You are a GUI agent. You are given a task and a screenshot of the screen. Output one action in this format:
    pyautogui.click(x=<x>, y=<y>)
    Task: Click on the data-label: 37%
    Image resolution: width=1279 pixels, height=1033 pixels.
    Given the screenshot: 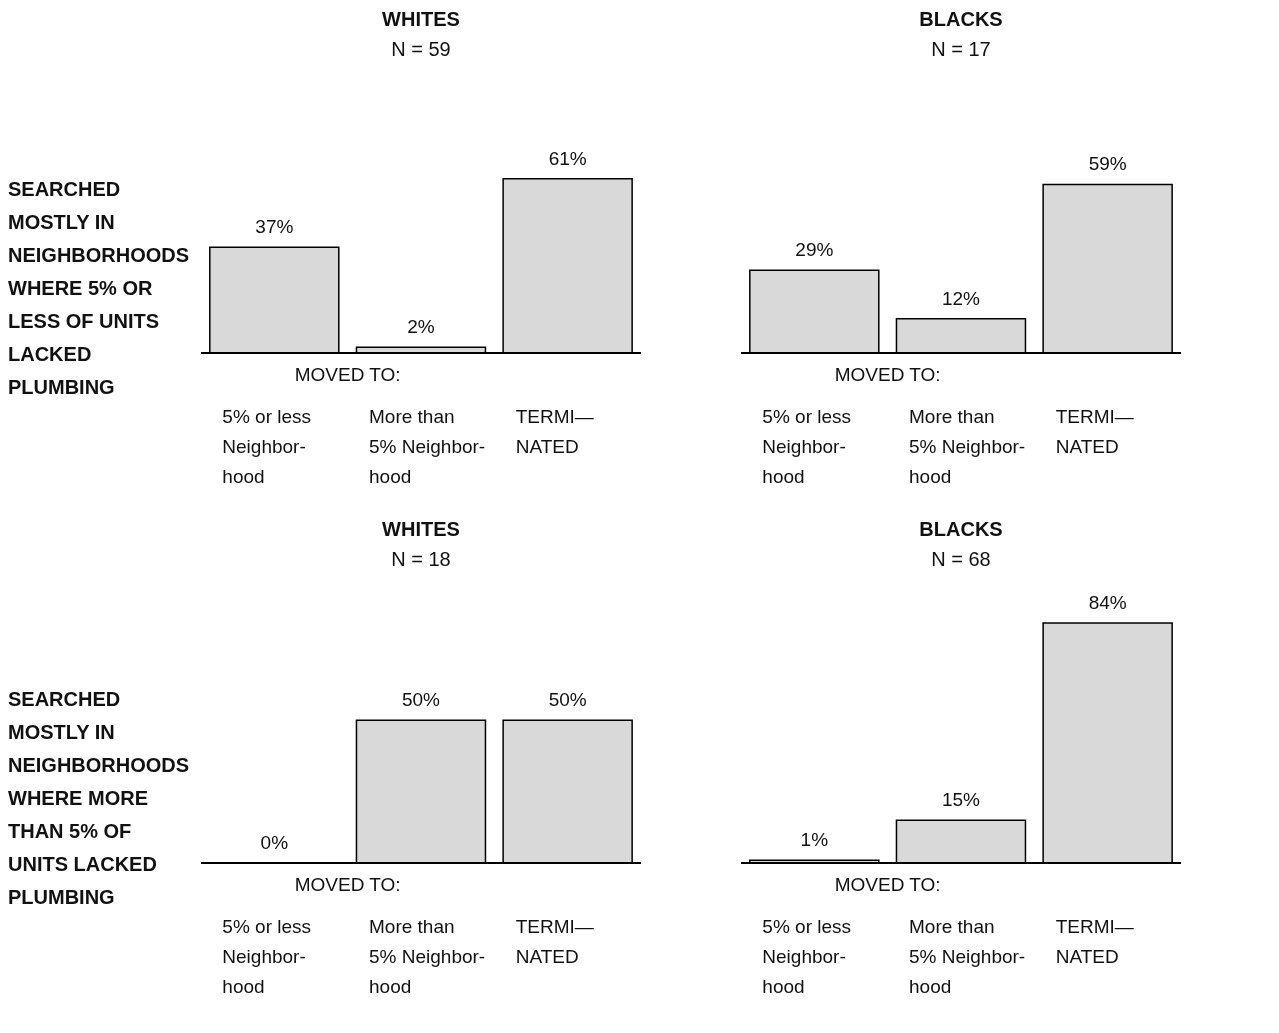 What is the action you would take?
    pyautogui.click(x=274, y=227)
    